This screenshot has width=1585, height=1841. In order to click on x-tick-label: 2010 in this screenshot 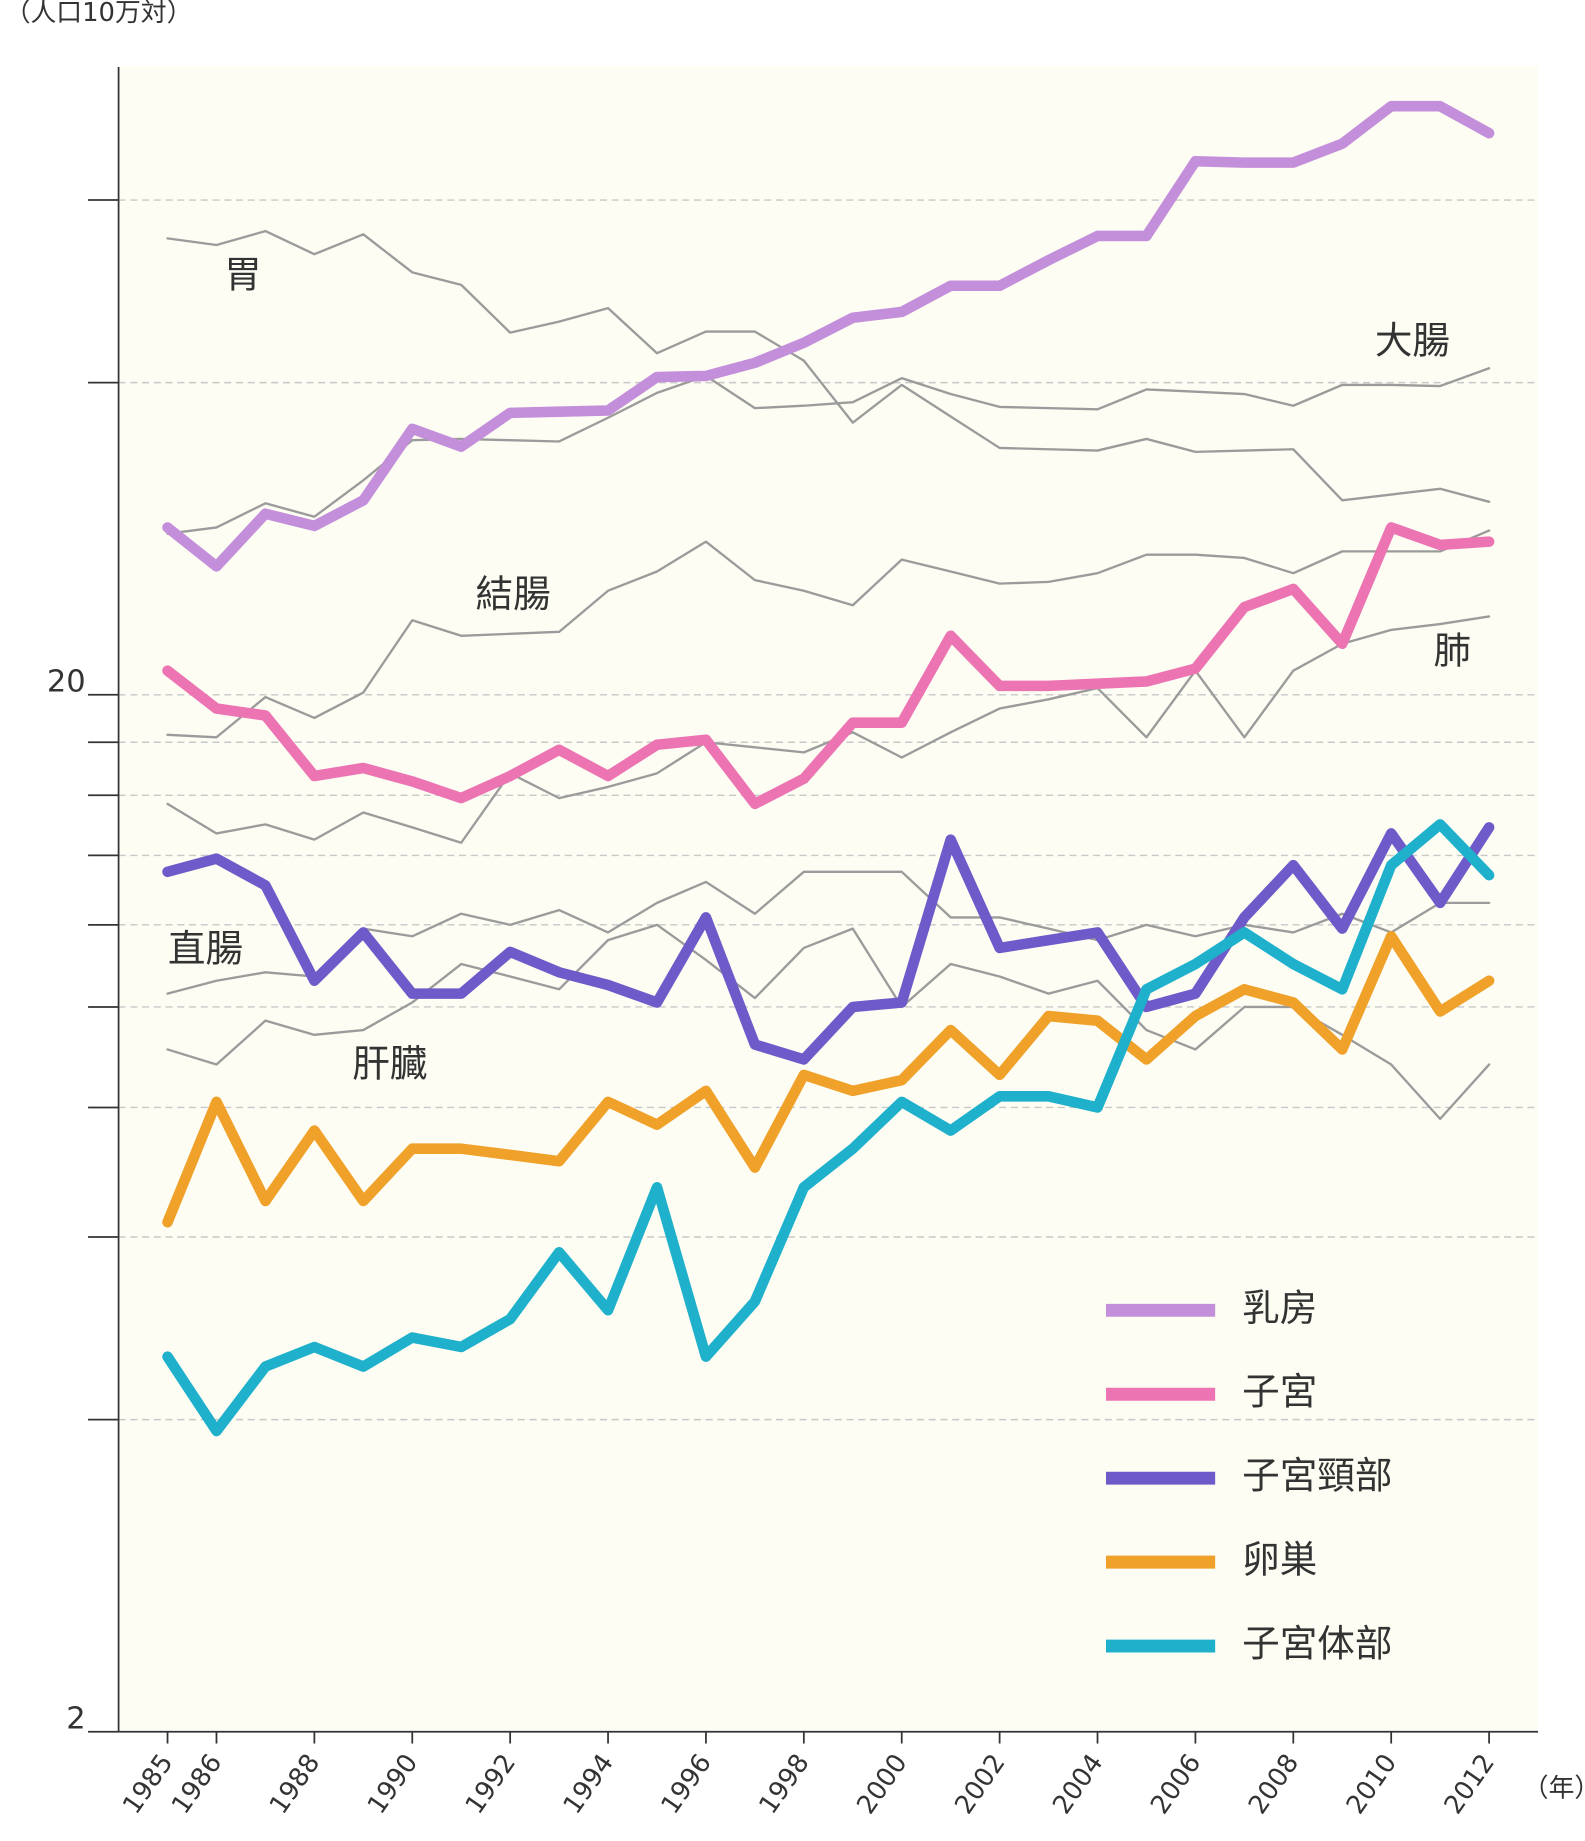, I will do `click(1372, 1784)`.